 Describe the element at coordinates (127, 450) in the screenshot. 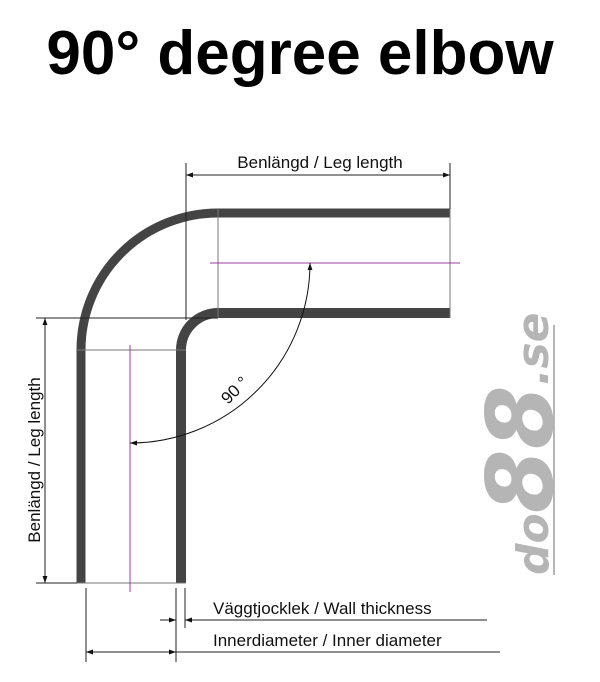

I see `side-dimension` at that location.